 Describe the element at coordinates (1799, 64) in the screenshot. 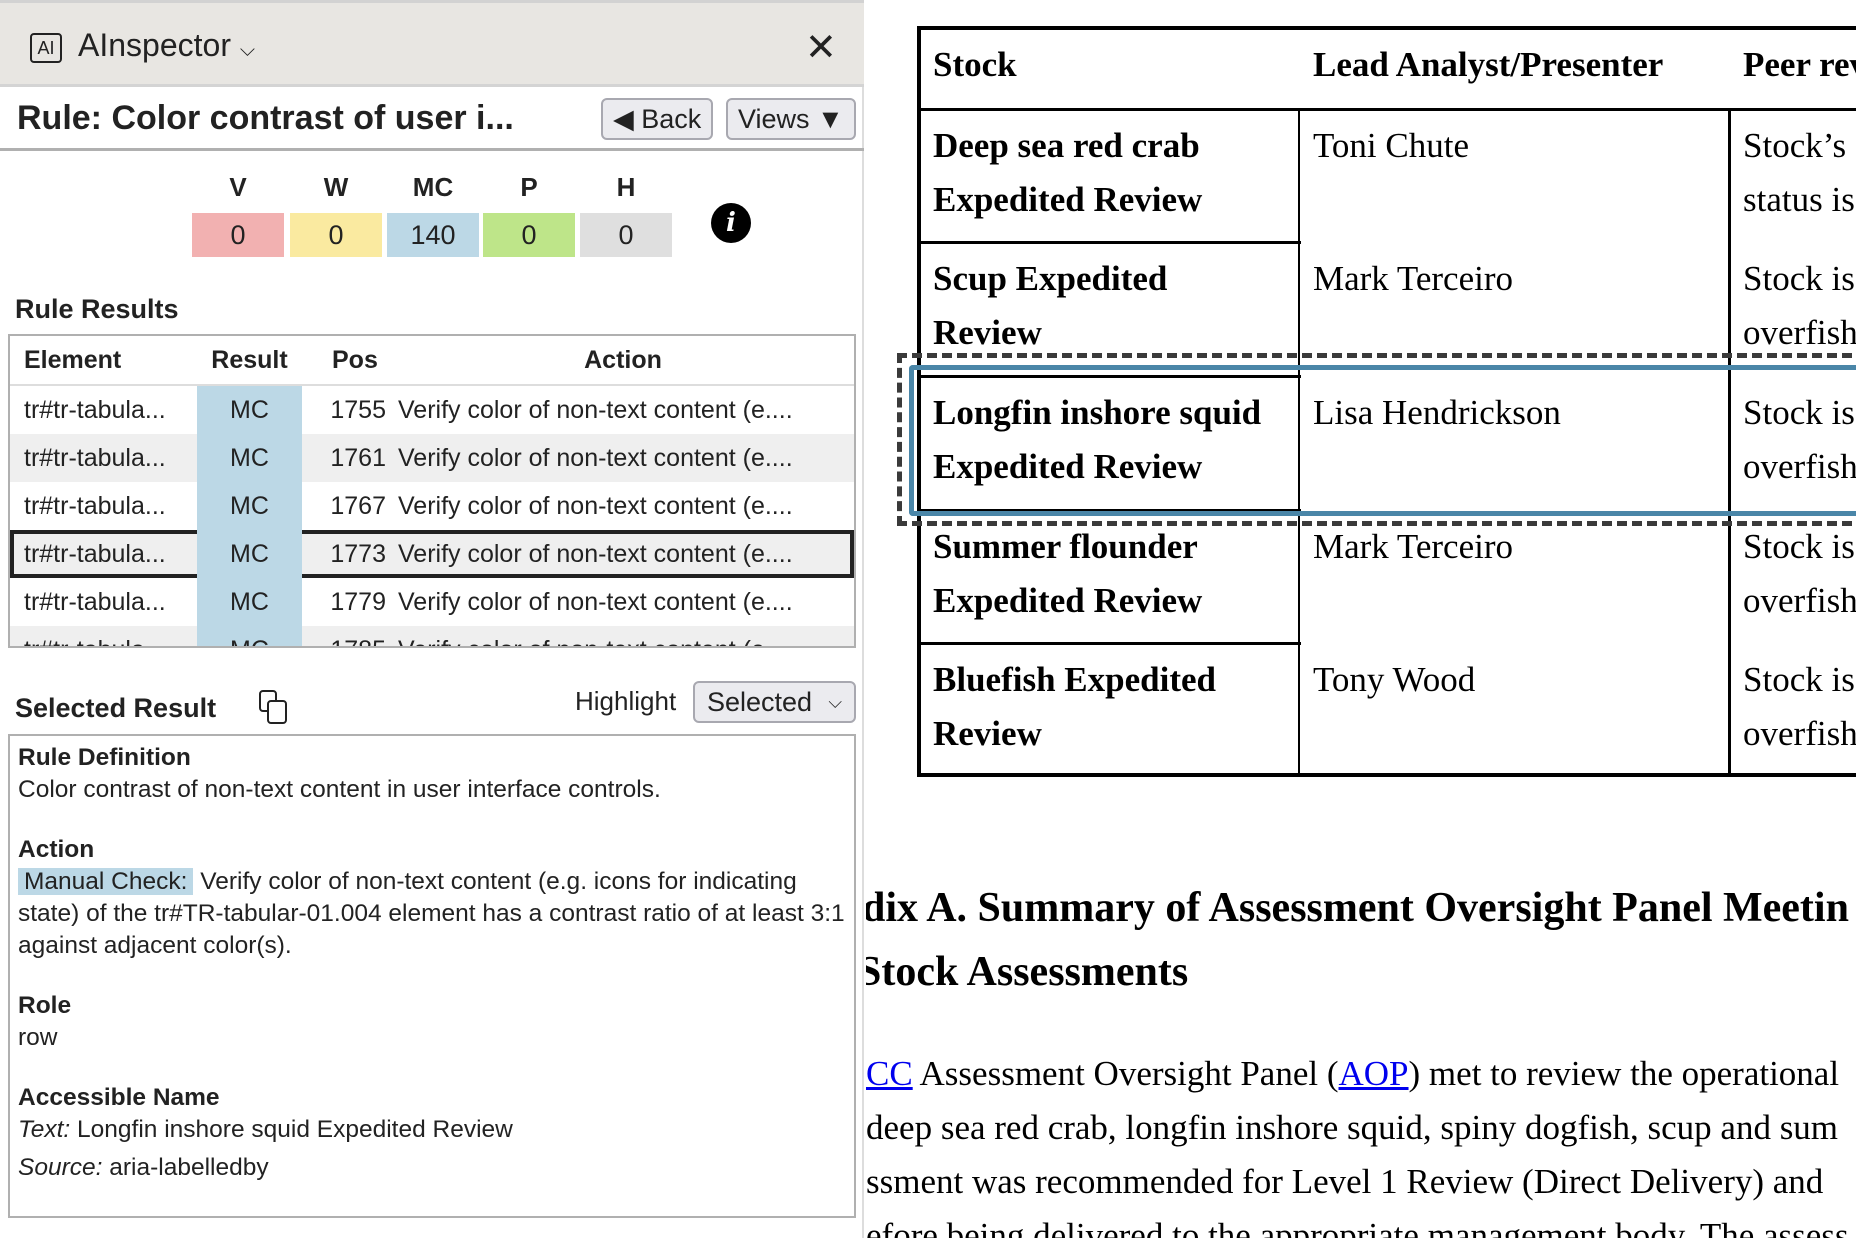

I see `th-peer: Peer rev` at that location.